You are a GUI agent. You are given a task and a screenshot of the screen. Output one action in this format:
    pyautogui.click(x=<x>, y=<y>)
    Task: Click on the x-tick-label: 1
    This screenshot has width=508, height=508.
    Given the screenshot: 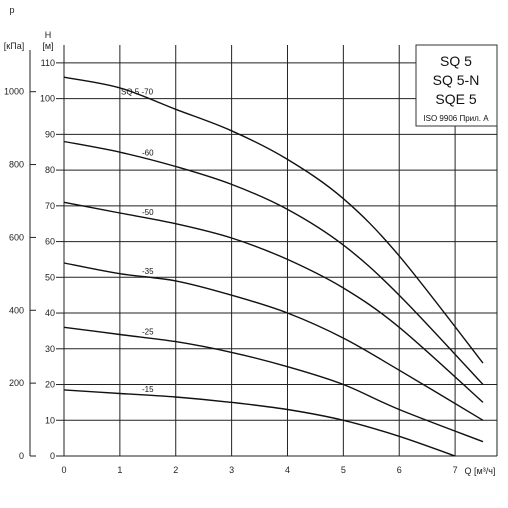 What is the action you would take?
    pyautogui.click(x=119, y=470)
    